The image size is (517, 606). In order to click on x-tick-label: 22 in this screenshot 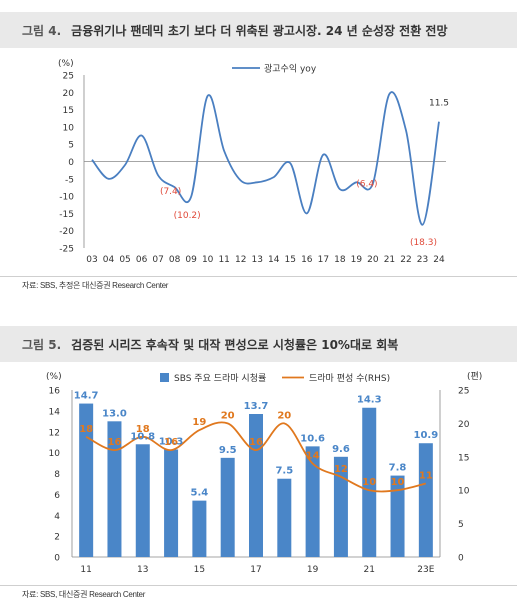, I will do `click(405, 260)`.